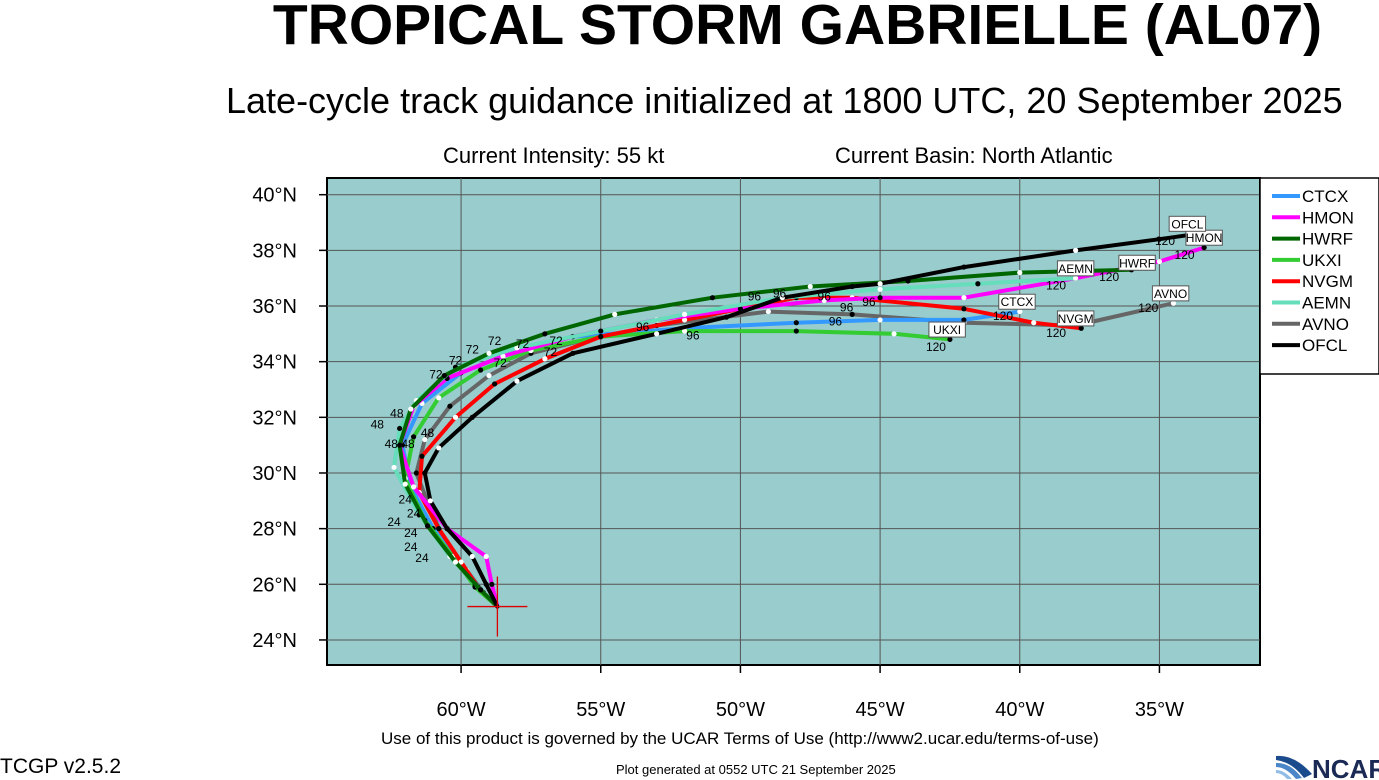  What do you see at coordinates (880, 710) in the screenshot?
I see `x-tick-label: 45°W` at bounding box center [880, 710].